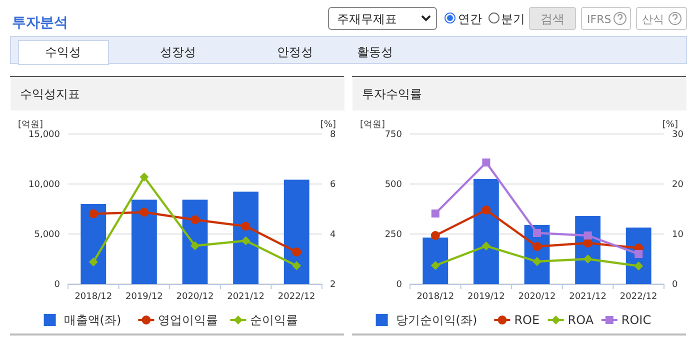 This screenshot has width=696, height=343. What do you see at coordinates (178, 52) in the screenshot?
I see `text: 성장성` at bounding box center [178, 52].